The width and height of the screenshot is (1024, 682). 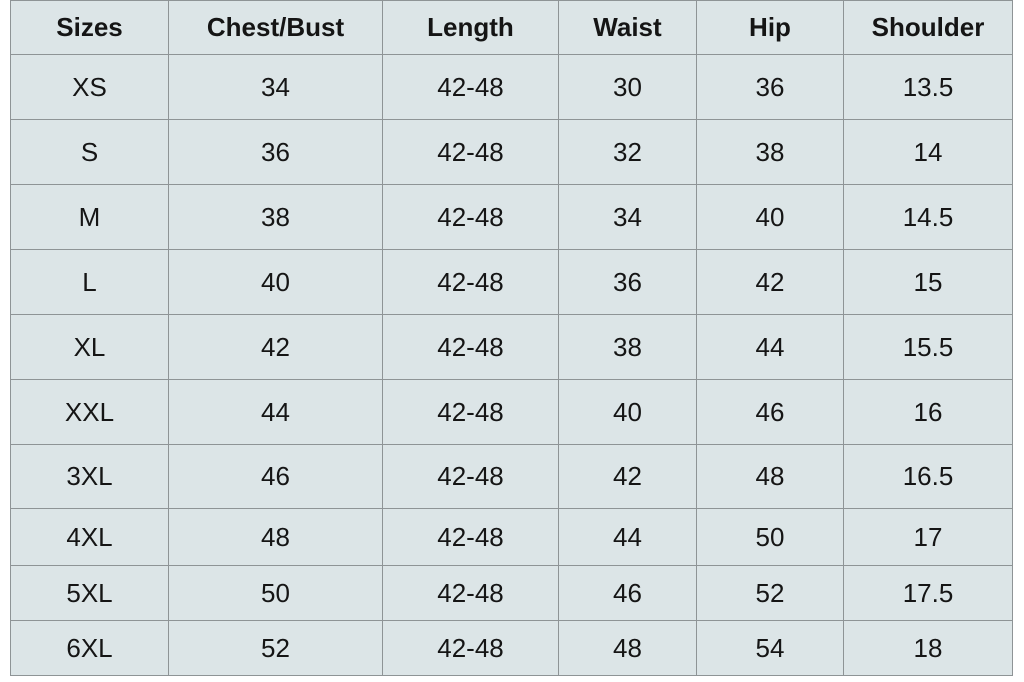 I want to click on header-cell: Waist, so click(x=627, y=27).